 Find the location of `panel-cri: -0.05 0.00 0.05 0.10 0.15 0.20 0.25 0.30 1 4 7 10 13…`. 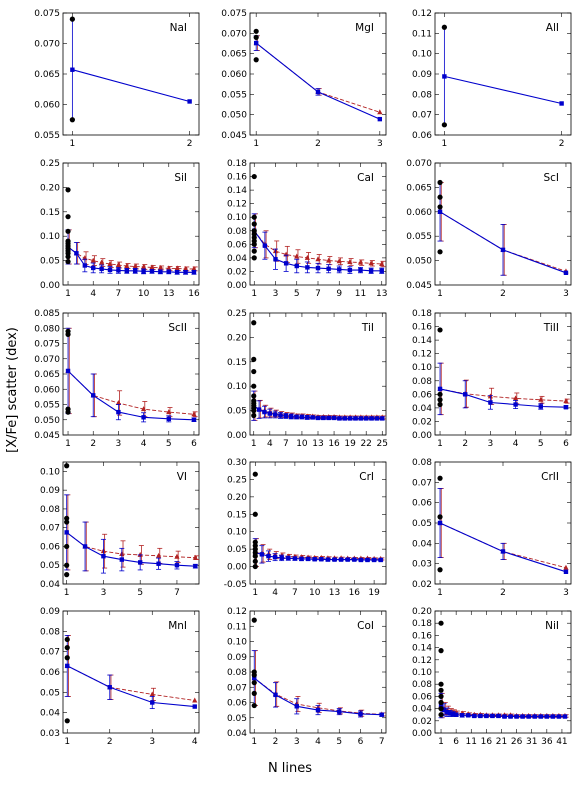

panel-cri: -0.05 0.00 0.05 0.10 0.15 0.20 0.25 0.30 1 4 7 10 13… is located at coordinates (305, 528).